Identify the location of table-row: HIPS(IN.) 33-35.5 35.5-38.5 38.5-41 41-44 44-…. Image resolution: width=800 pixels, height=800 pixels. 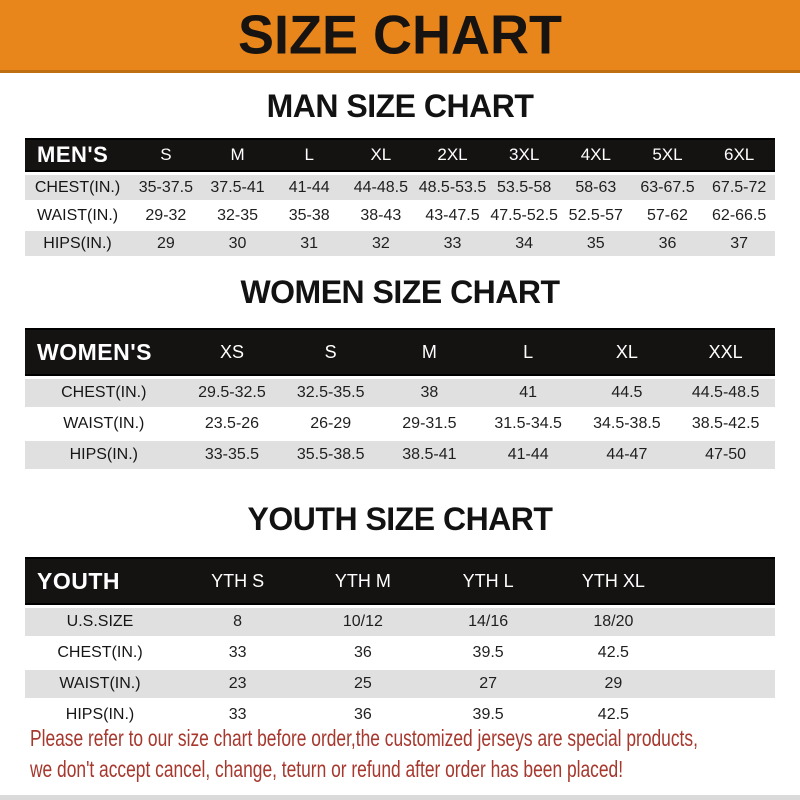
(400, 455).